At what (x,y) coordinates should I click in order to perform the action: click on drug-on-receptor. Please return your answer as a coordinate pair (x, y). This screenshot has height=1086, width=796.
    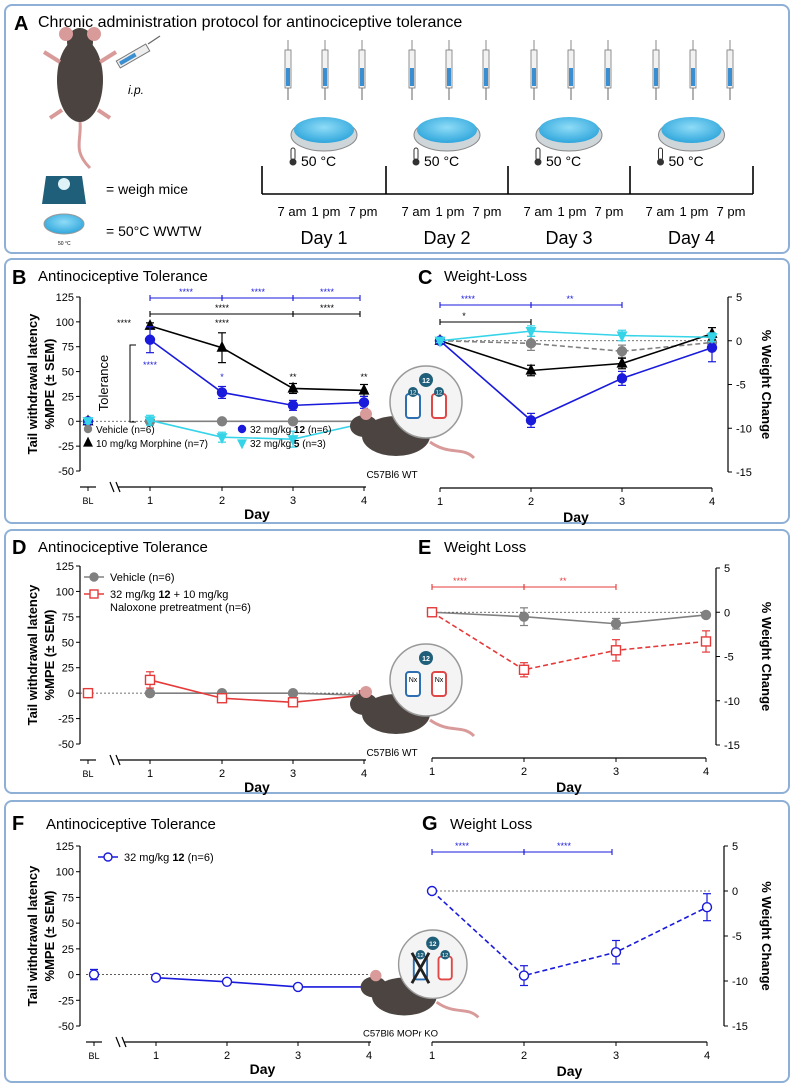
    Looking at the image, I should click on (420, 954).